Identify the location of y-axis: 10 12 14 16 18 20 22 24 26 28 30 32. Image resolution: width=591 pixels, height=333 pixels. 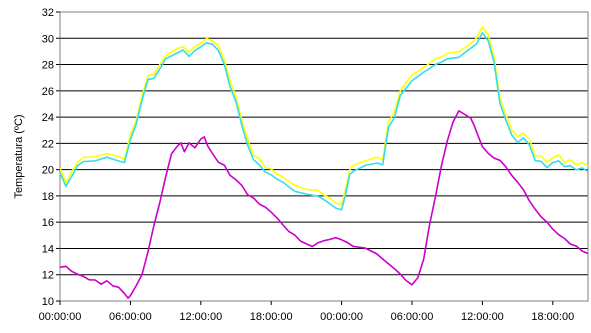
(51, 157).